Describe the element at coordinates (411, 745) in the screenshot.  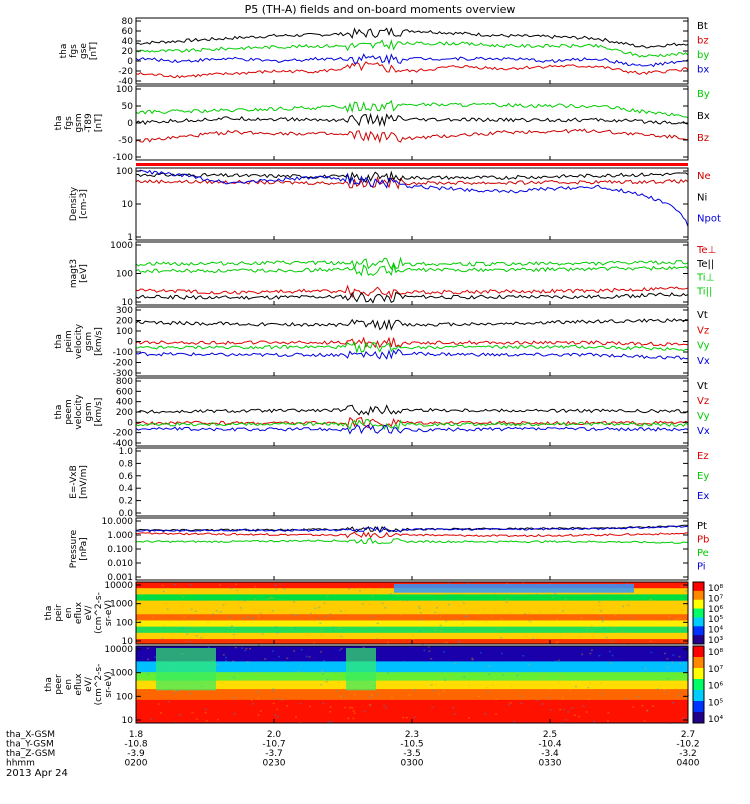
I see `footer-value: -10.5` at that location.